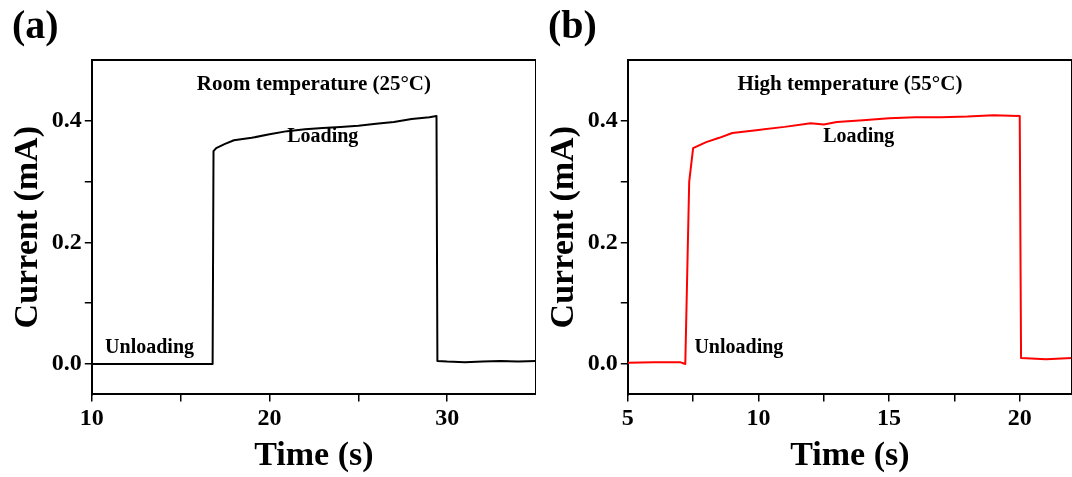 The image size is (1072, 477). What do you see at coordinates (572, 25) in the screenshot?
I see `text: (b)` at bounding box center [572, 25].